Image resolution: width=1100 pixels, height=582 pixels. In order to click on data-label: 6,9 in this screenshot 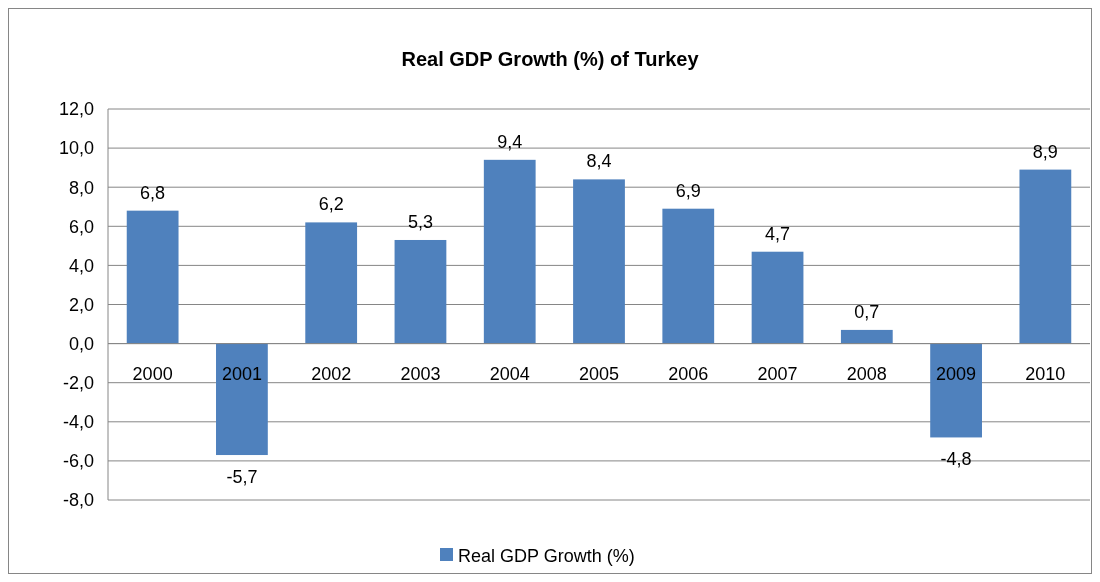, I will do `click(688, 190)`.